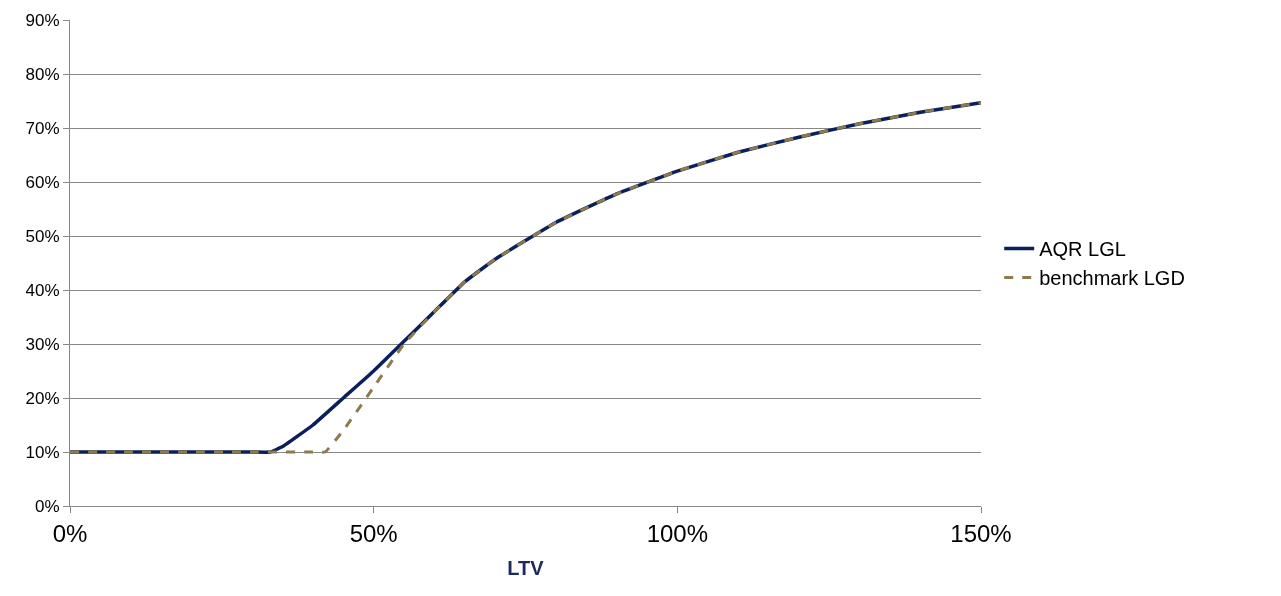 The image size is (1281, 596). Describe the element at coordinates (42, 74) in the screenshot. I see `y-tick-label: 80%` at that location.